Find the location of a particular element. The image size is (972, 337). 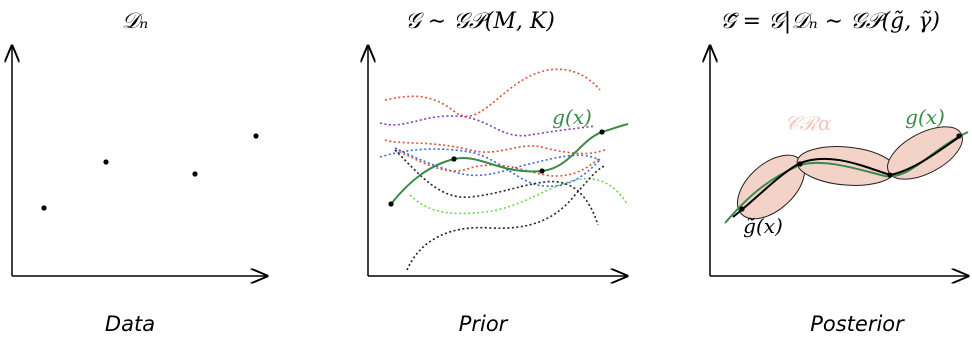

posterior-title: 𝒢̃ = 𝒢|𝒟ₙ ∼ 𝒢𝒫(g̃, γ̃) is located at coordinates (830, 21).